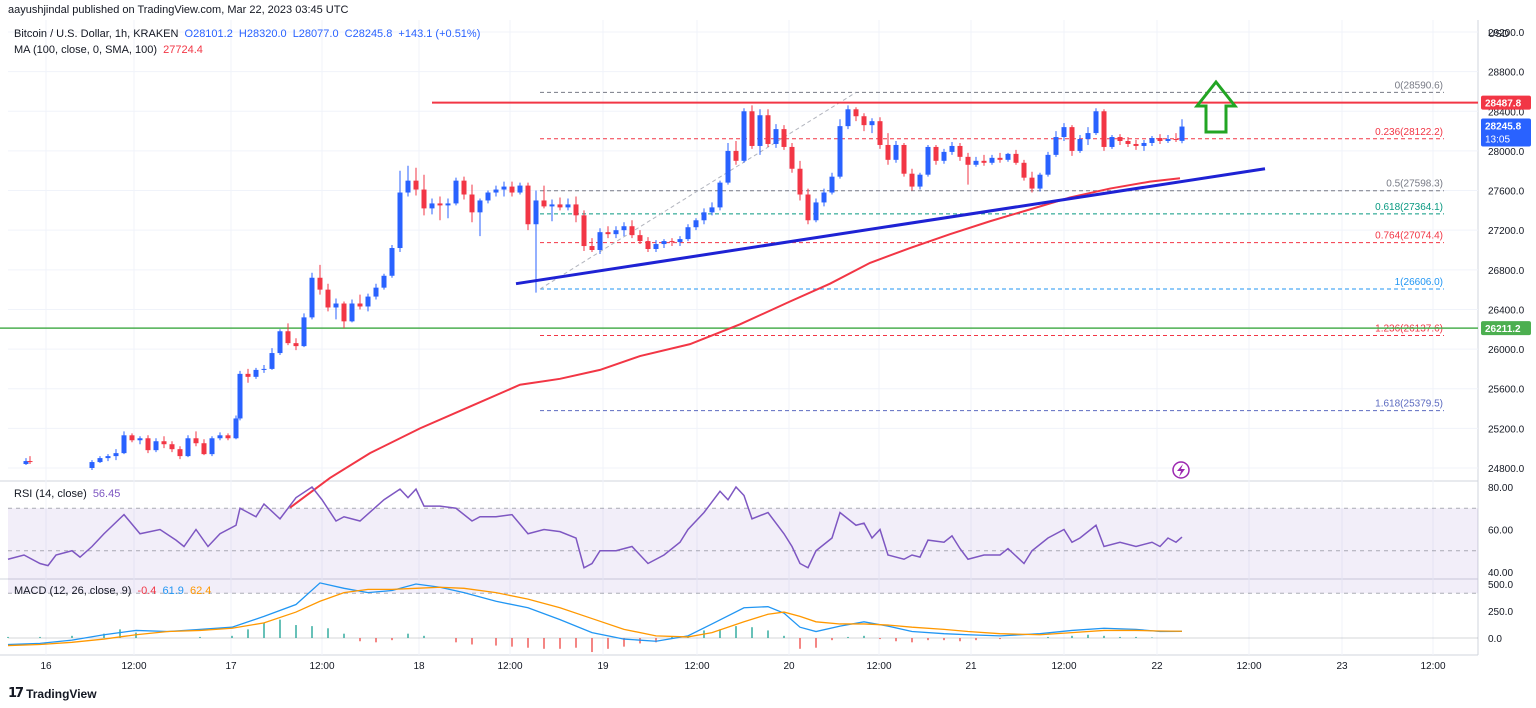  Describe the element at coordinates (183, 50) in the screenshot. I see `ma-value: 27724.4` at that location.